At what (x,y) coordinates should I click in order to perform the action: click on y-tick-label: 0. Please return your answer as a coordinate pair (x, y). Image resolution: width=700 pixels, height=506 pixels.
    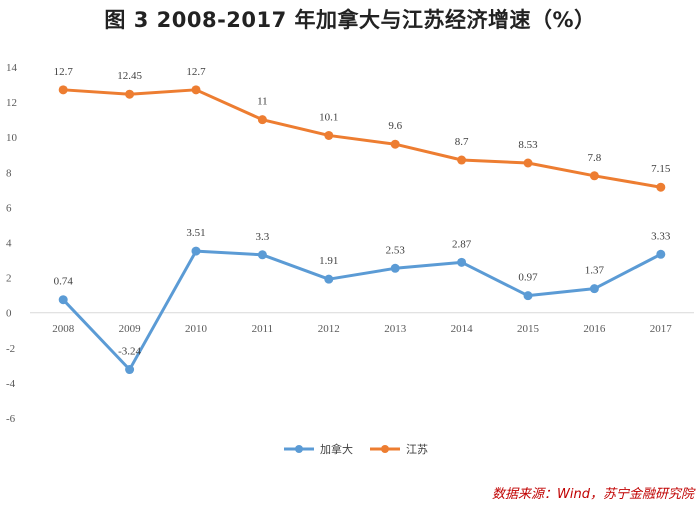
    Looking at the image, I should click on (9, 314).